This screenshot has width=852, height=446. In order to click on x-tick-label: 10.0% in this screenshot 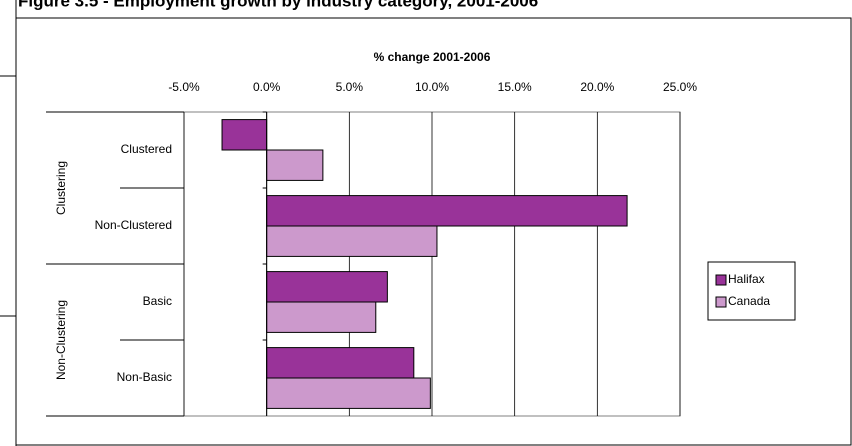, I will do `click(432, 87)`.